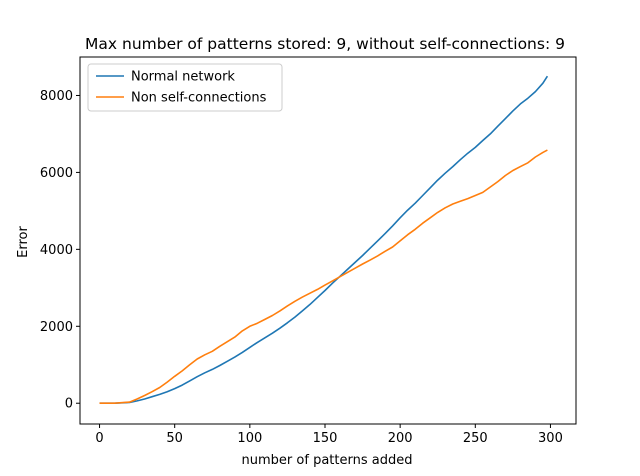 Image resolution: width=640 pixels, height=476 pixels. Describe the element at coordinates (183, 77) in the screenshot. I see `legend-label: Normal network` at that location.